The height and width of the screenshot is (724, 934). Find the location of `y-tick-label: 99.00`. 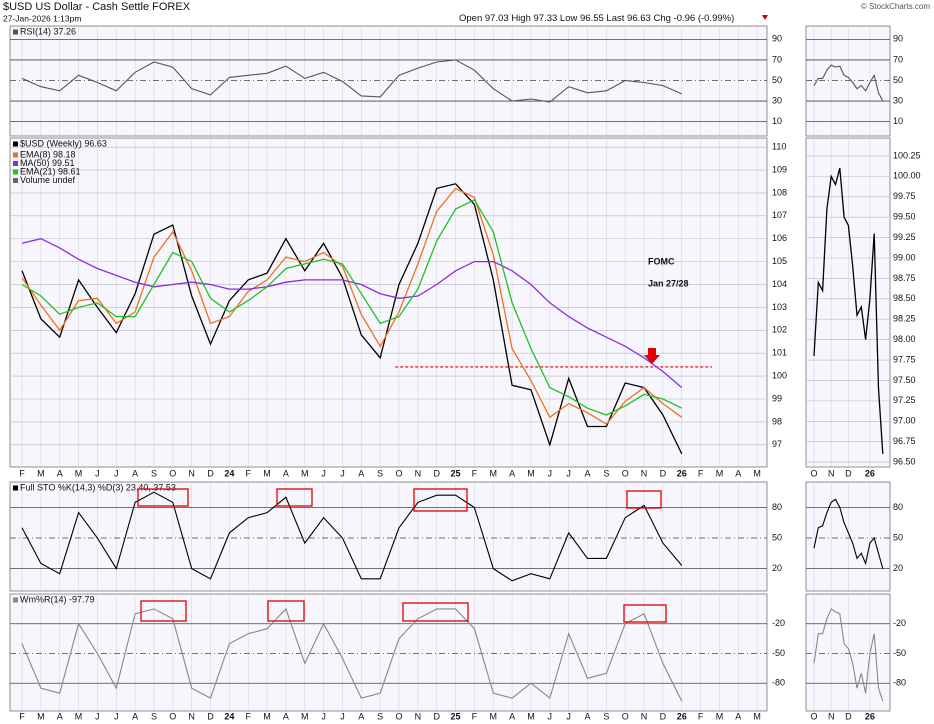

y-tick-label: 99.00 is located at coordinates (904, 257).